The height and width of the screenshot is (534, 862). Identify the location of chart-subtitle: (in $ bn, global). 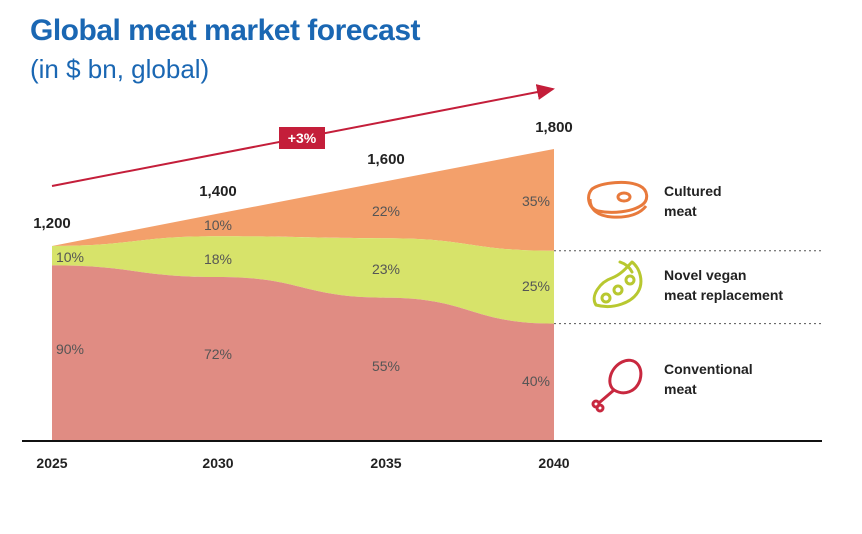
(120, 69).